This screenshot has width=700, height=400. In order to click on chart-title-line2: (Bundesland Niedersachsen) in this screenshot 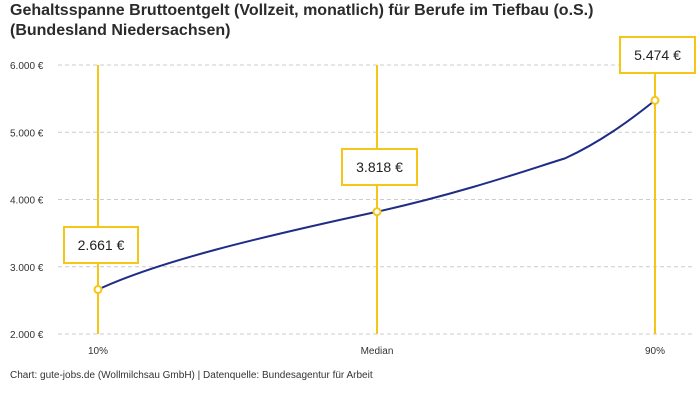, I will do `click(120, 30)`.